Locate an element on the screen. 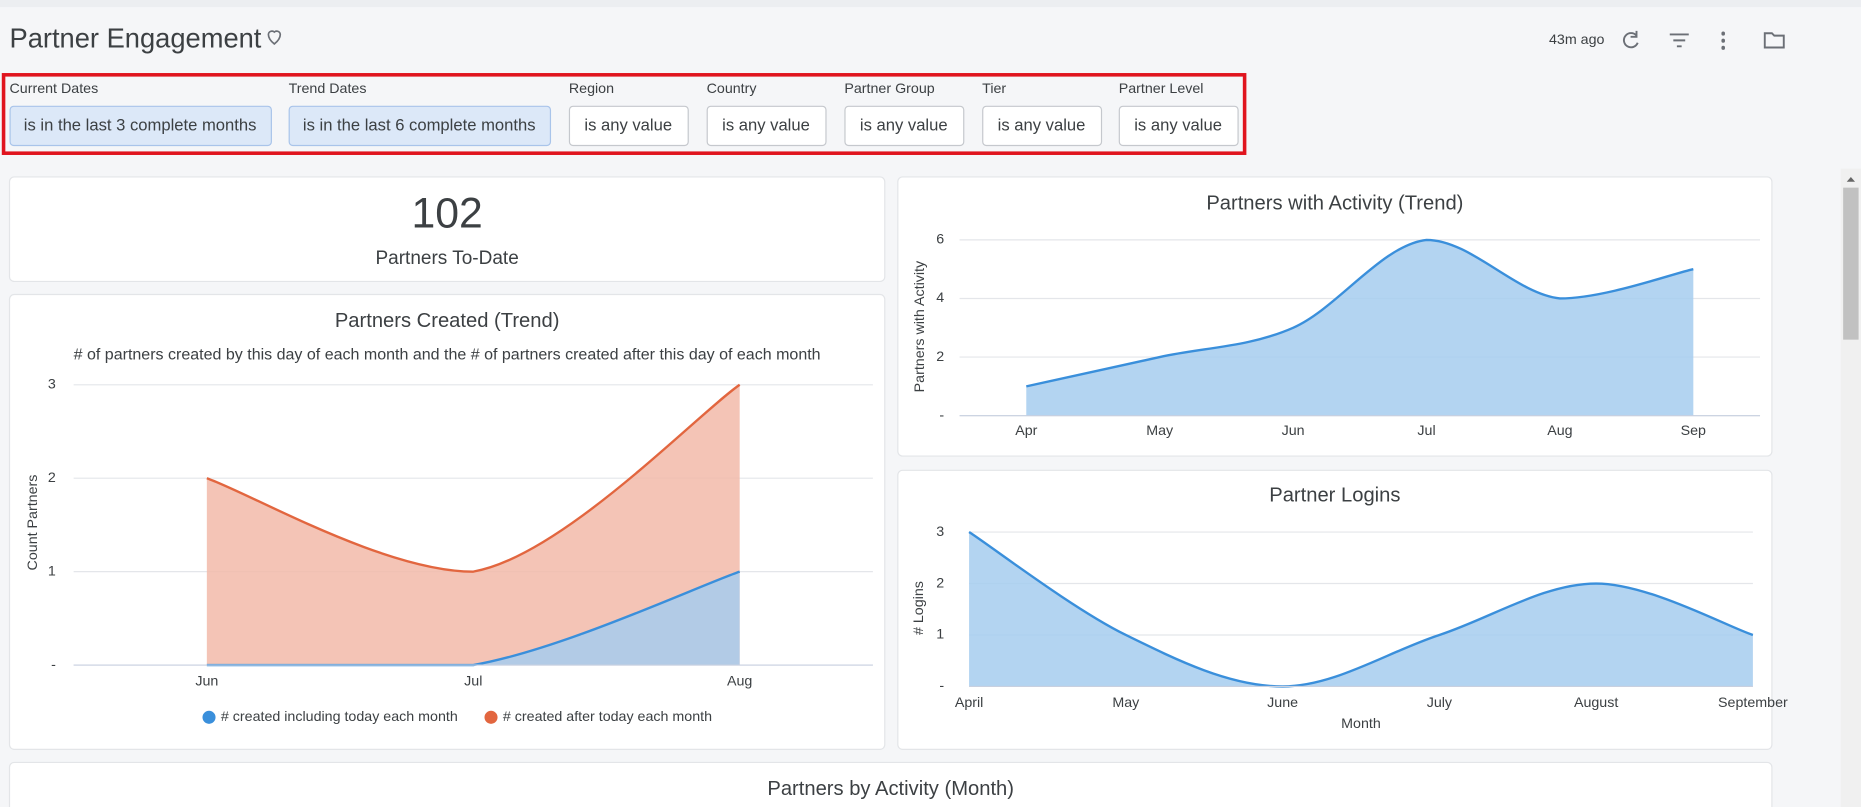  dashboard-title: Partner Engagement is located at coordinates (136, 38).